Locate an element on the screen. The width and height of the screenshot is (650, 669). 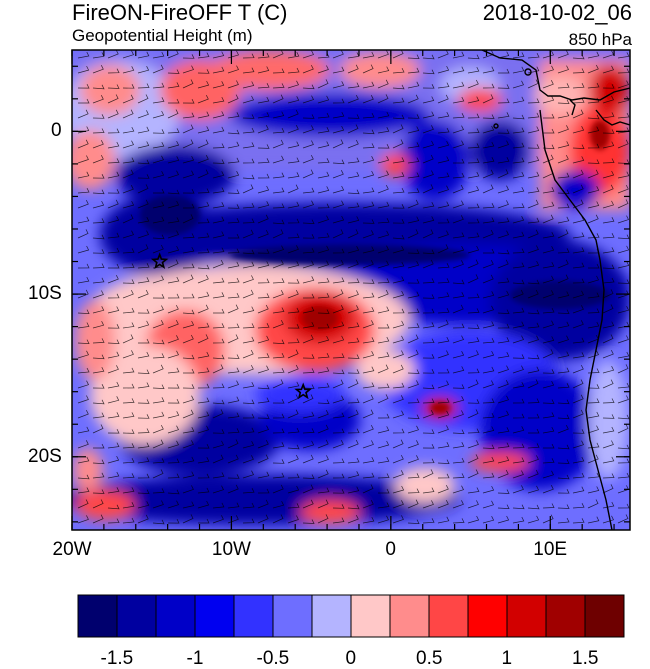
star-marker is located at coordinates (159, 261).